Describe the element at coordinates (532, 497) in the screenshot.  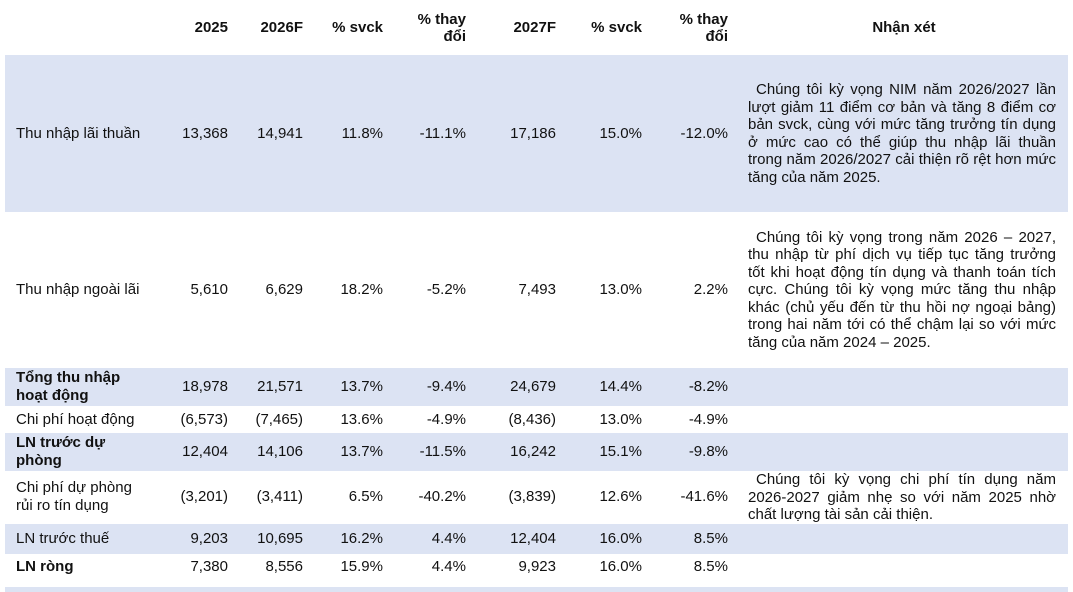
I see `cell-2027f: (3,839)` at that location.